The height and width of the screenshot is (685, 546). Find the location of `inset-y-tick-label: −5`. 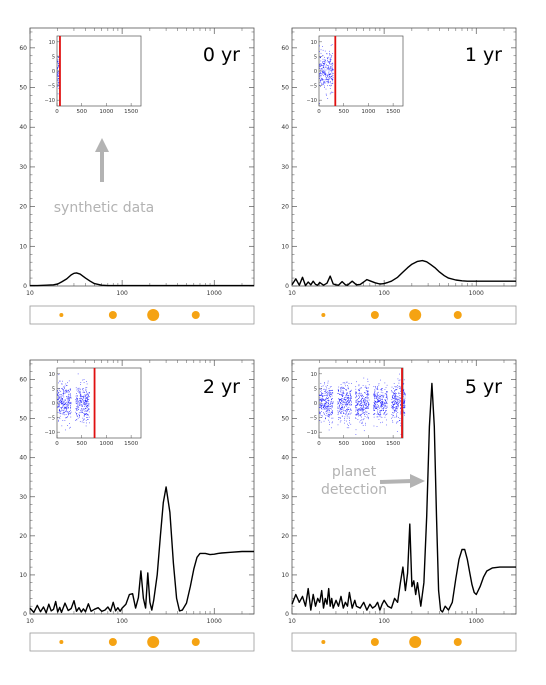

inset-y-tick-label: −5 is located at coordinates (313, 419).